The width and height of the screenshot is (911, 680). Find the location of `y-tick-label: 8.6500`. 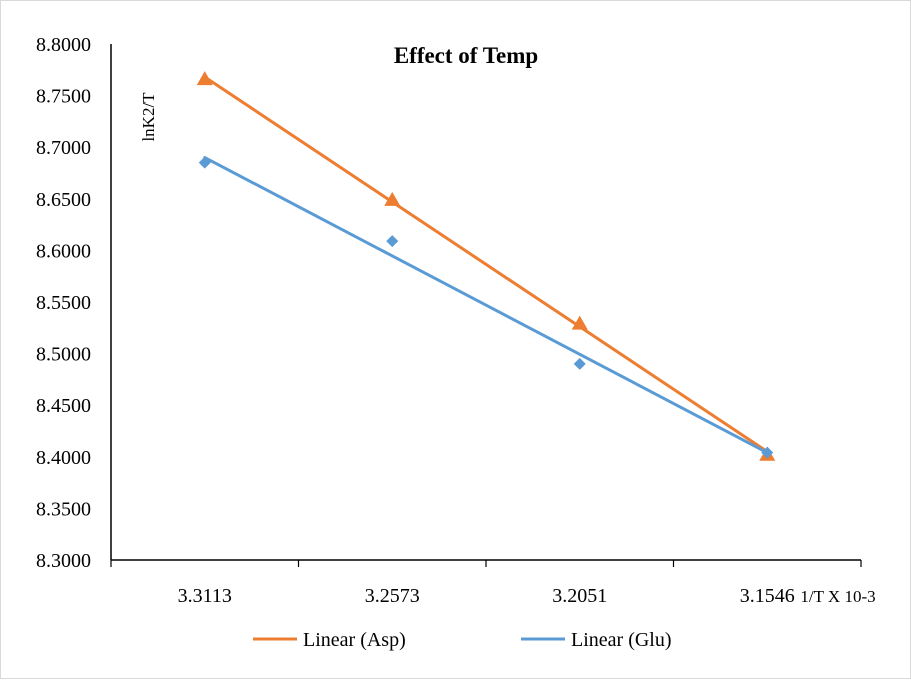

y-tick-label: 8.6500 is located at coordinates (63, 200).